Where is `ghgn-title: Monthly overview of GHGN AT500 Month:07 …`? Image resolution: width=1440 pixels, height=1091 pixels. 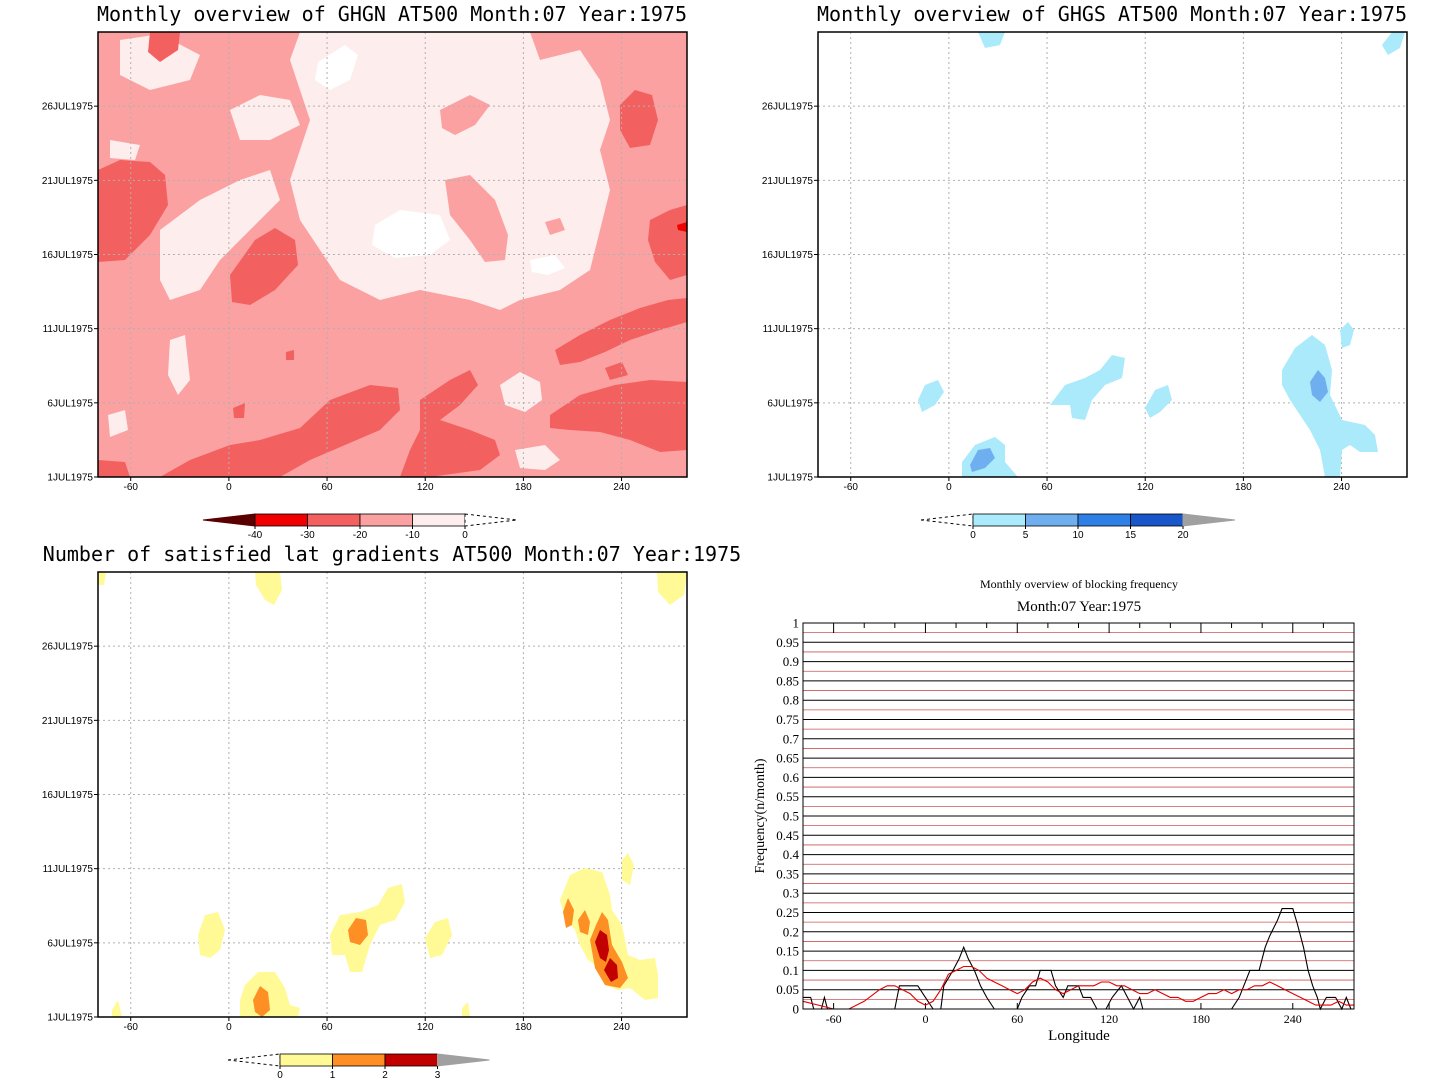
ghgn-title: Monthly overview of GHGN AT500 Month:07 … is located at coordinates (392, 14).